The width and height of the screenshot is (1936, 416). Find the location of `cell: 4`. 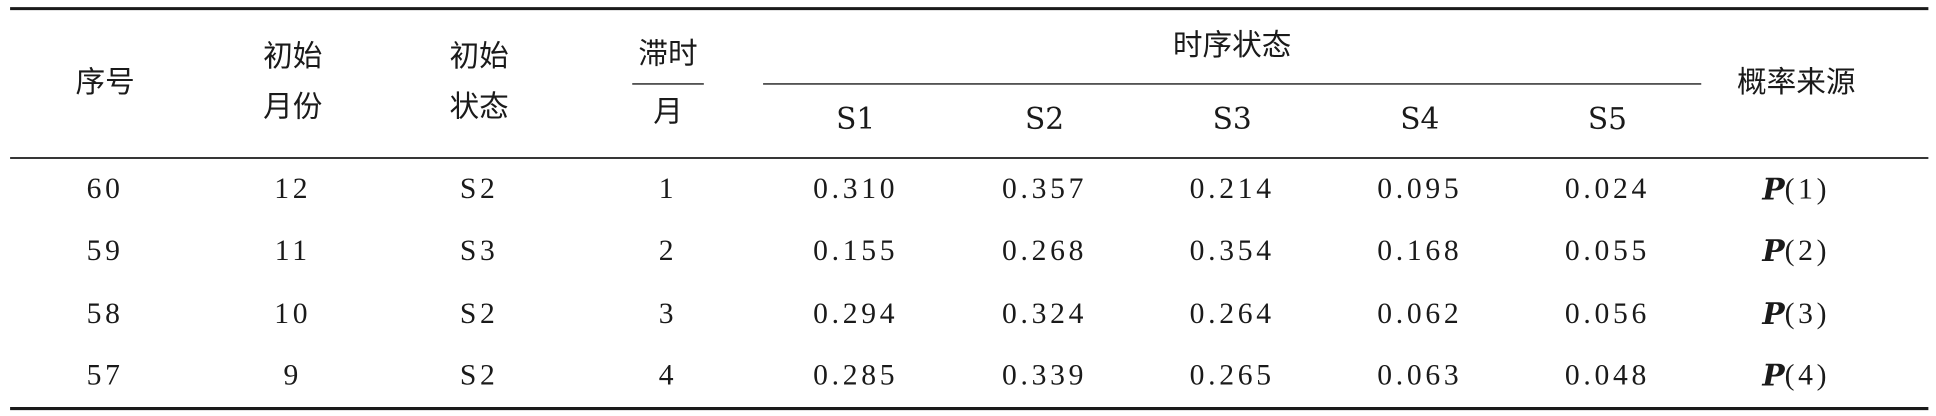

cell: 4 is located at coordinates (668, 376).